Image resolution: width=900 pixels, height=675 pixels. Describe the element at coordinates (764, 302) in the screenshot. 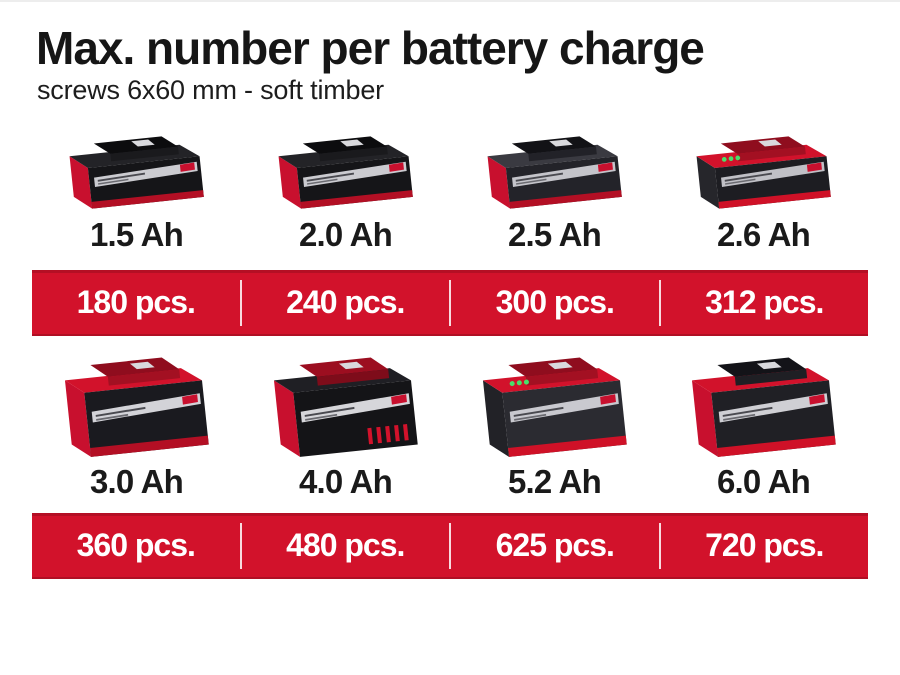

I see `pieces-value: 312 pcs.` at that location.